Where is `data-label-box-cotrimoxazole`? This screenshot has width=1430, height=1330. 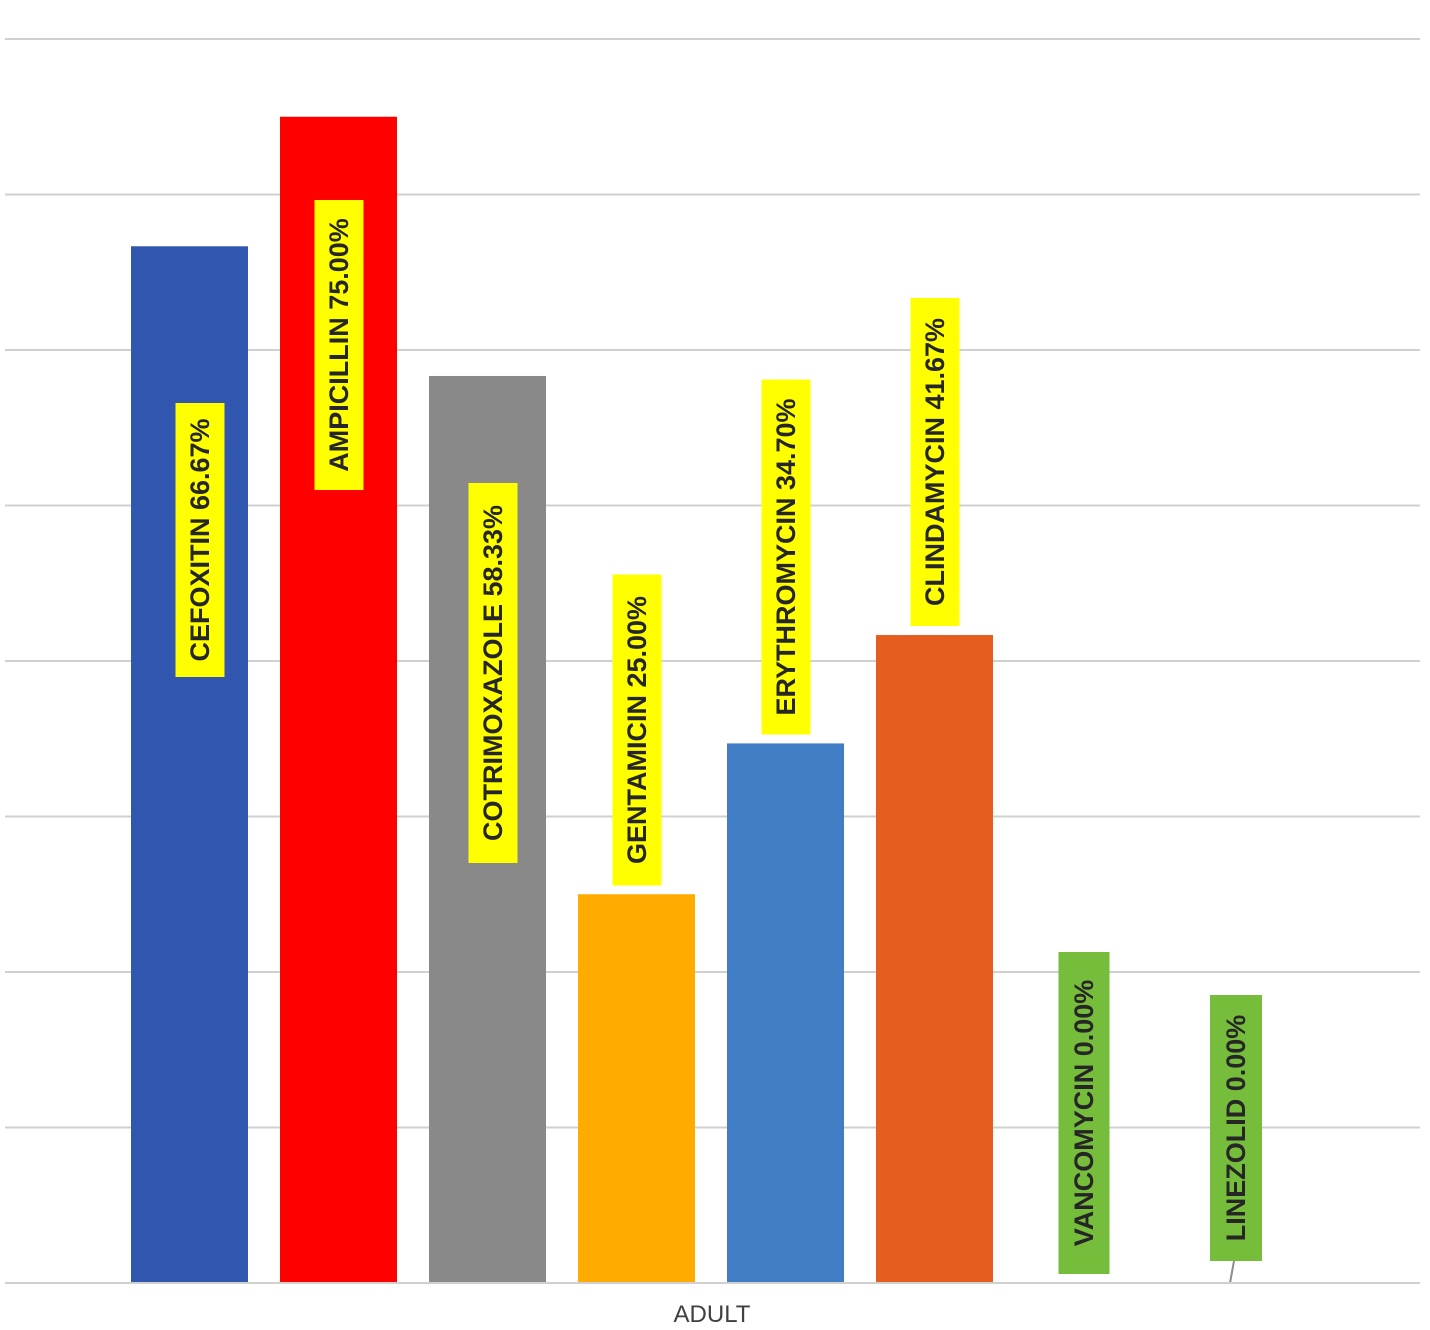 data-label-box-cotrimoxazole is located at coordinates (493, 673).